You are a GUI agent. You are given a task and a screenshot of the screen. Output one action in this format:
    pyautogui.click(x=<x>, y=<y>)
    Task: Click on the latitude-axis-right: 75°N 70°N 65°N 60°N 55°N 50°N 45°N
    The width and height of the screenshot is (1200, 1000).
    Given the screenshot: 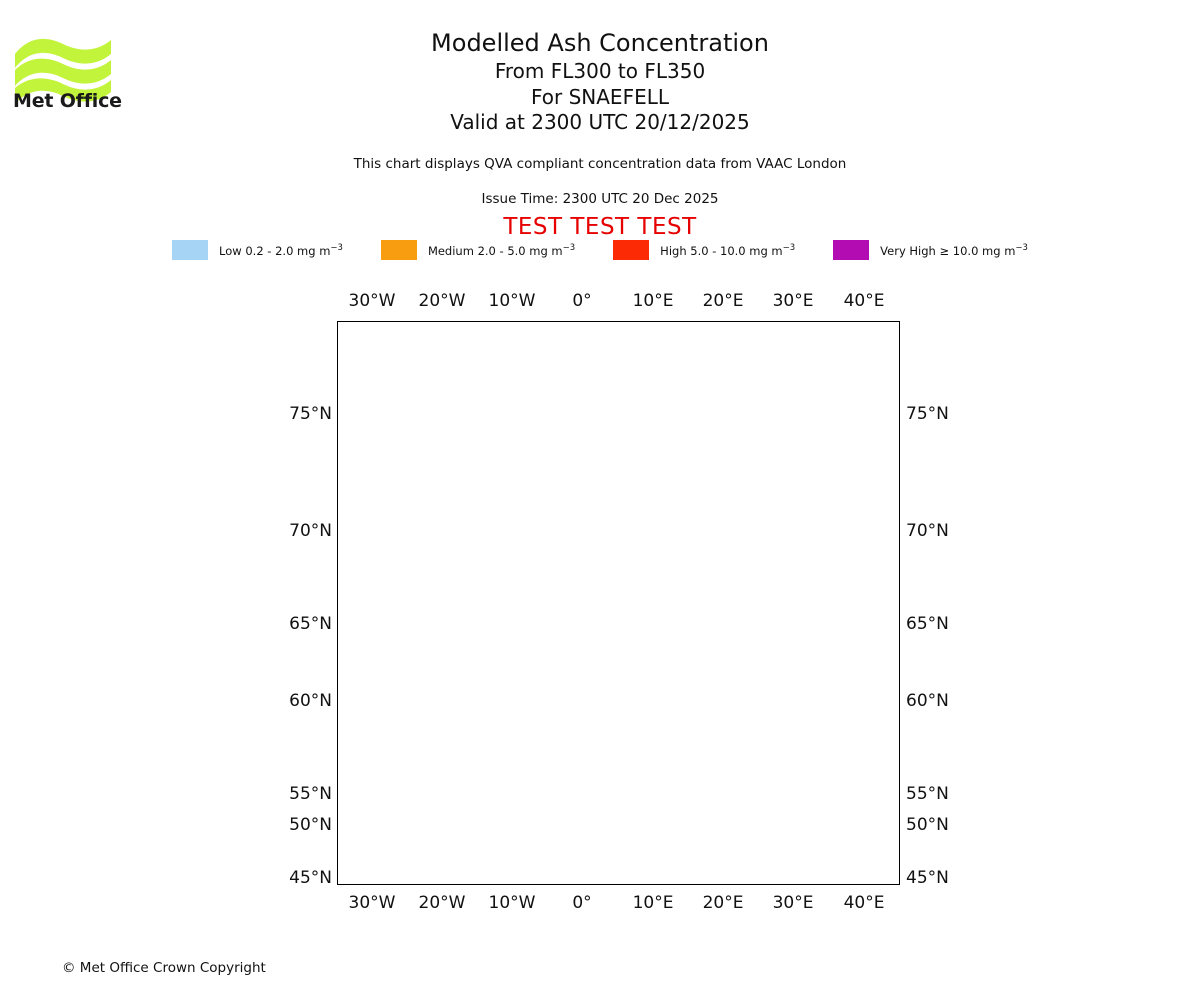 What is the action you would take?
    pyautogui.click(x=947, y=604)
    